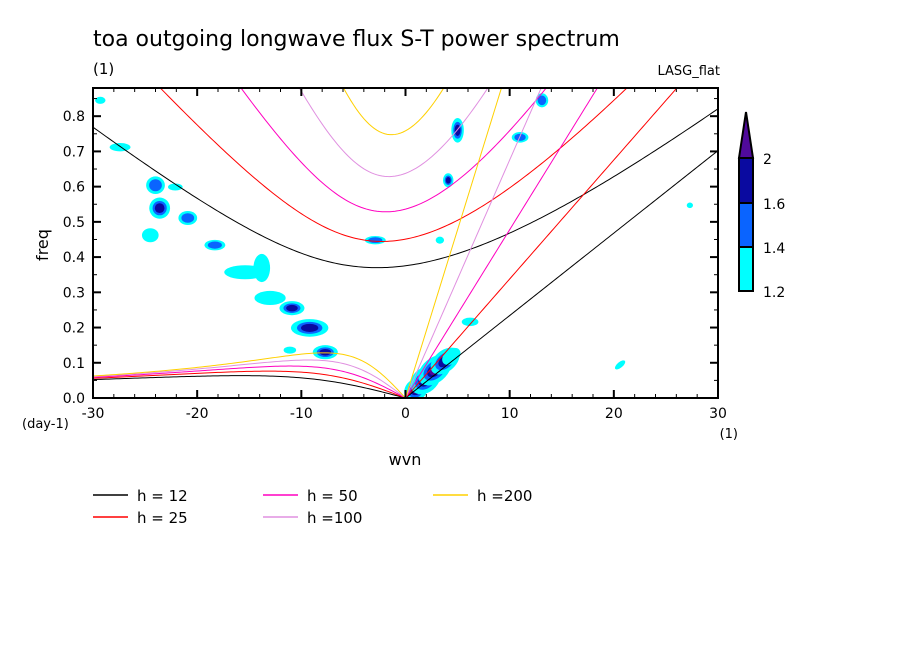 The width and height of the screenshot is (904, 658). Describe the element at coordinates (74, 329) in the screenshot. I see `y-tick-label: 0.2` at that location.